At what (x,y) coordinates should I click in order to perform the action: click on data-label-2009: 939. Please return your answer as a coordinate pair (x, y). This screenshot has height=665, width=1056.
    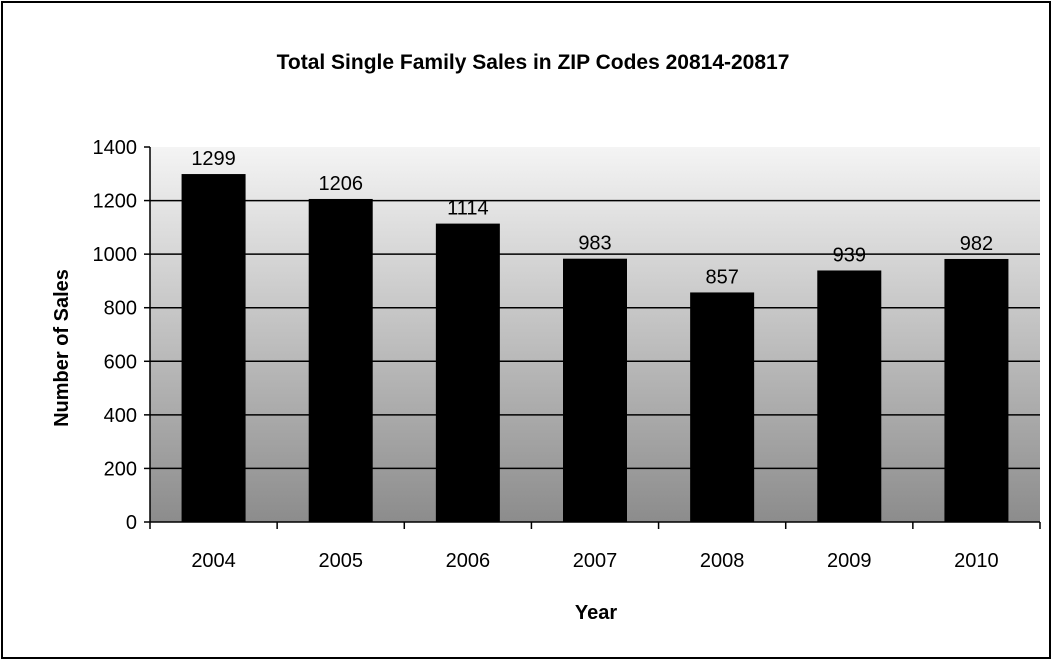
    Looking at the image, I should click on (849, 255).